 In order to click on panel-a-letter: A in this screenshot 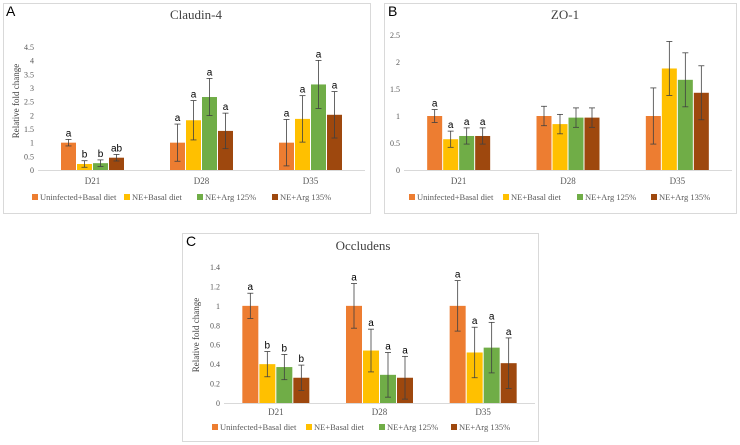, I will do `click(11, 11)`.